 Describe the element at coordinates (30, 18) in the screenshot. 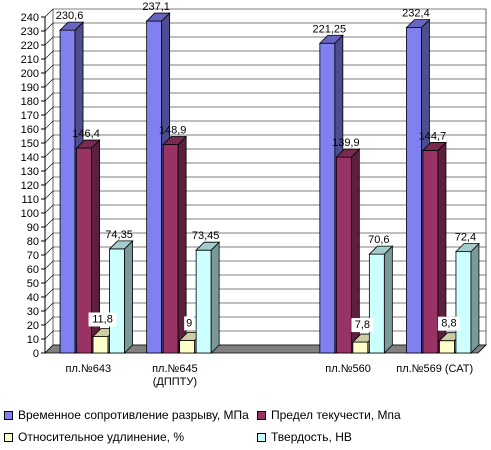

I see `y-tick-label: 240` at that location.